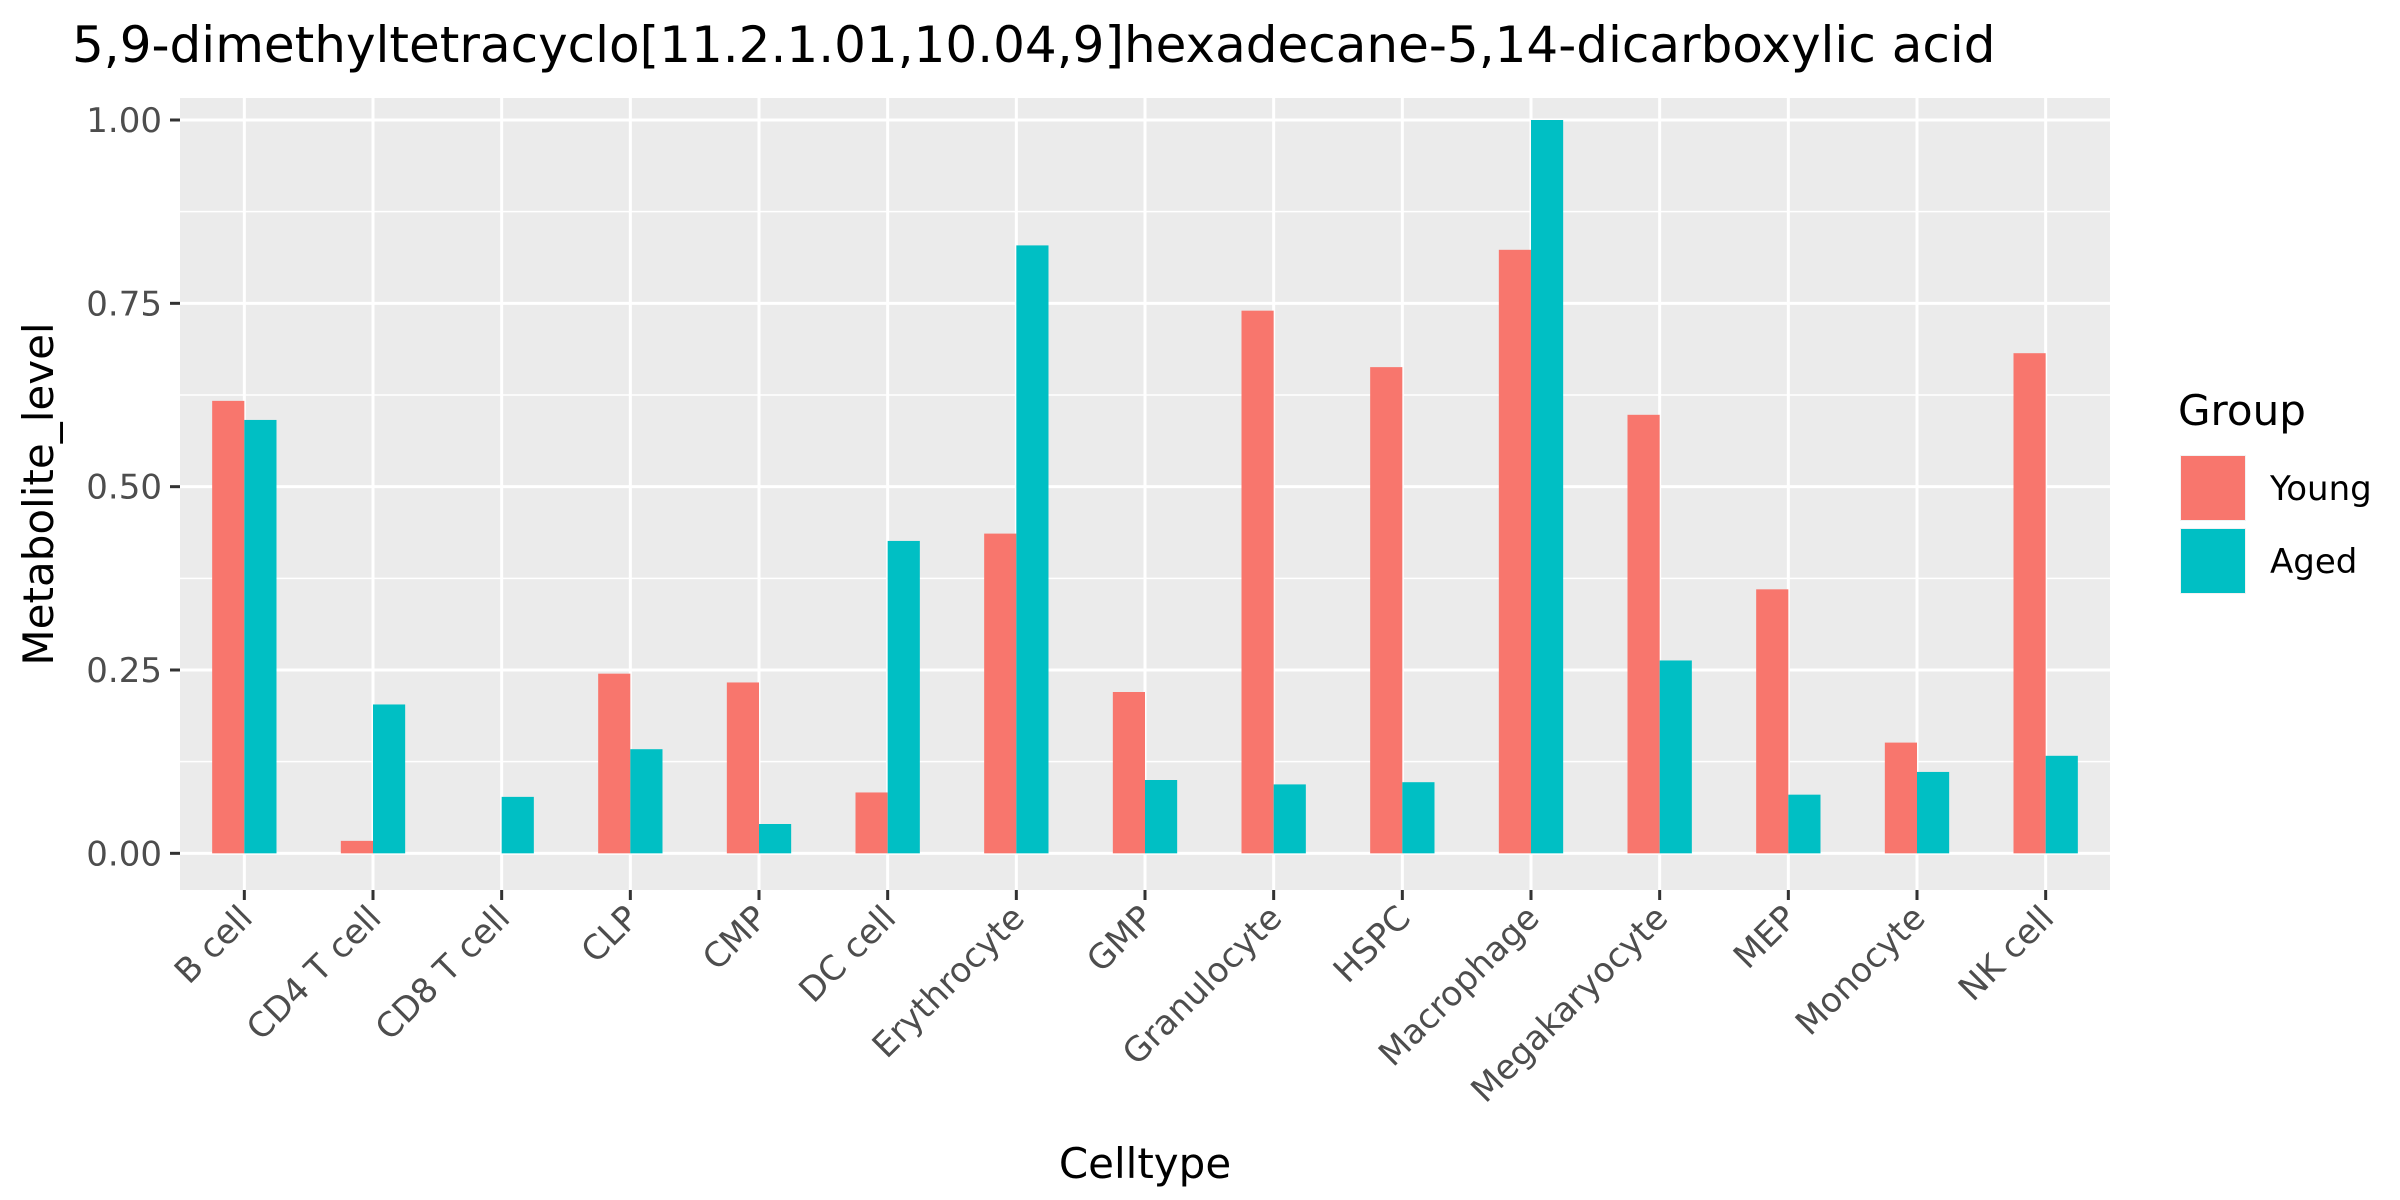  What do you see at coordinates (124, 854) in the screenshot?
I see `y-tick-label: 0.00` at bounding box center [124, 854].